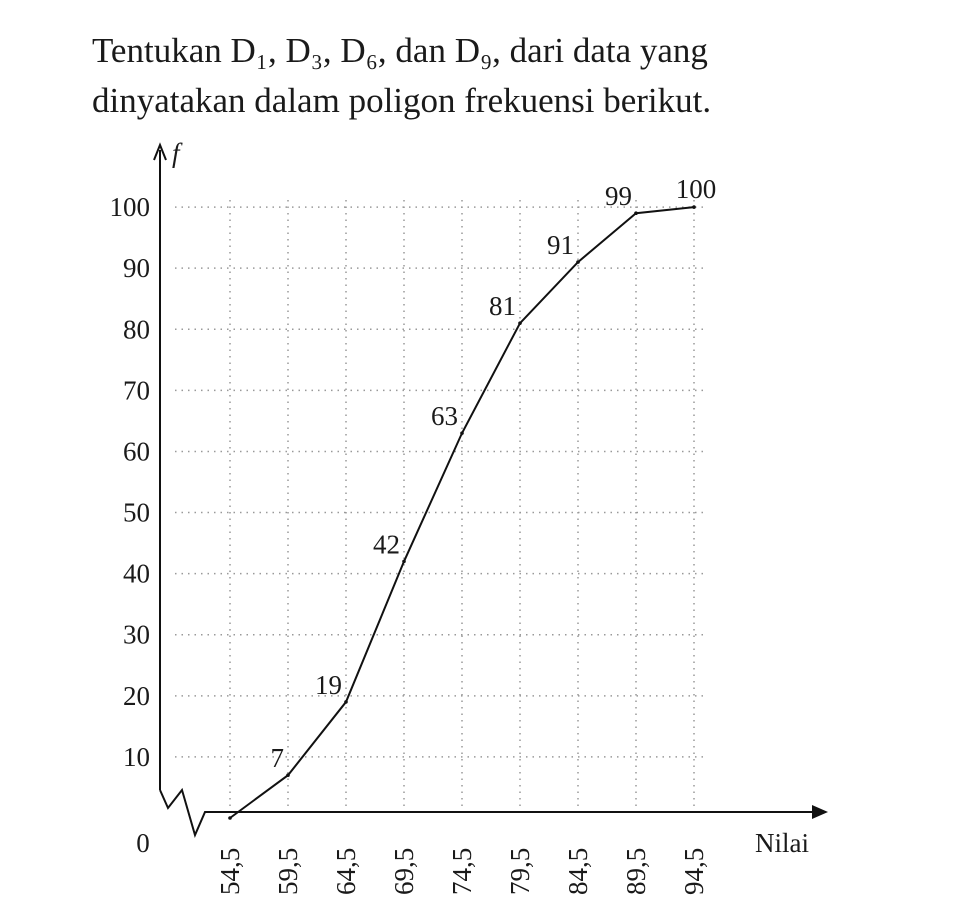 This screenshot has width=960, height=912. What do you see at coordinates (136, 451) in the screenshot?
I see `y-tick-label: 60` at bounding box center [136, 451].